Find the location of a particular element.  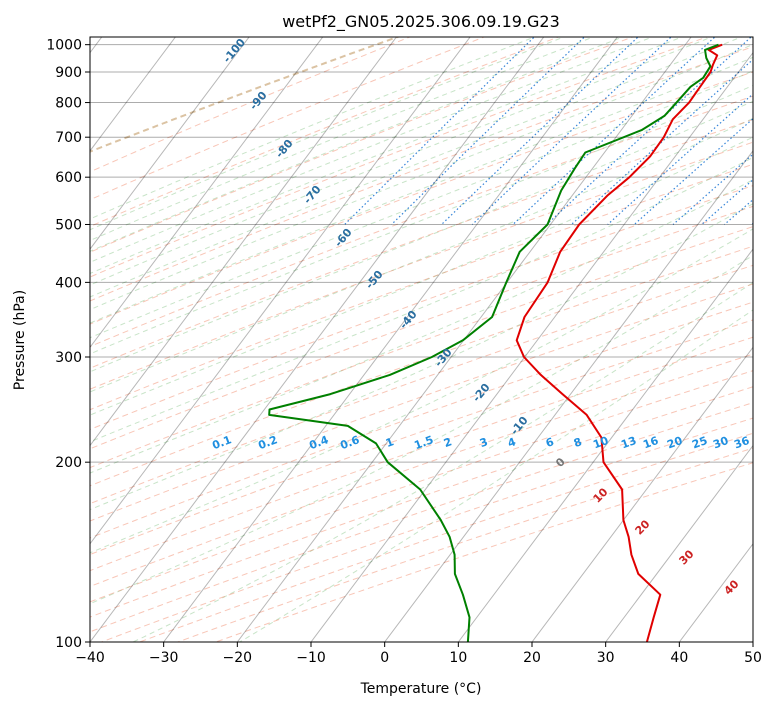

x-tick-label: −40 is located at coordinates (90, 658).